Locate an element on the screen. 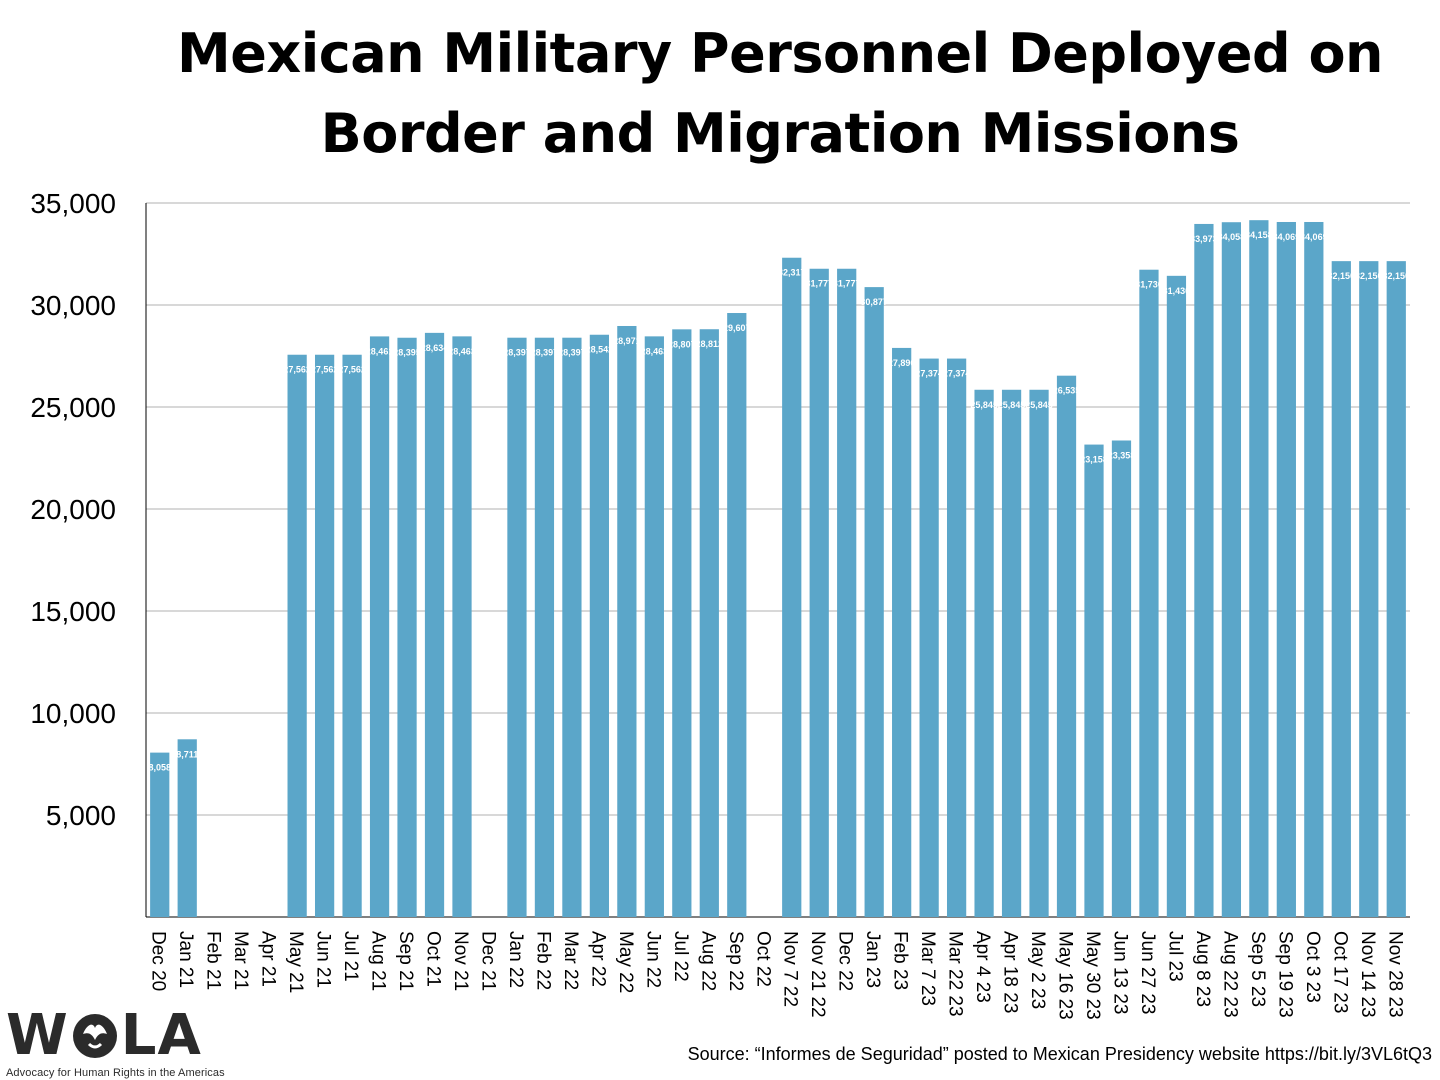 The image size is (1440, 1080). y-tick-label: 30,000 is located at coordinates (73, 305).